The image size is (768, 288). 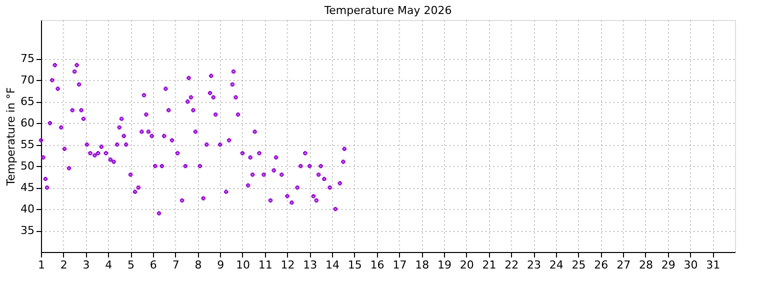 I want to click on x-tick-label: 11, so click(x=265, y=265).